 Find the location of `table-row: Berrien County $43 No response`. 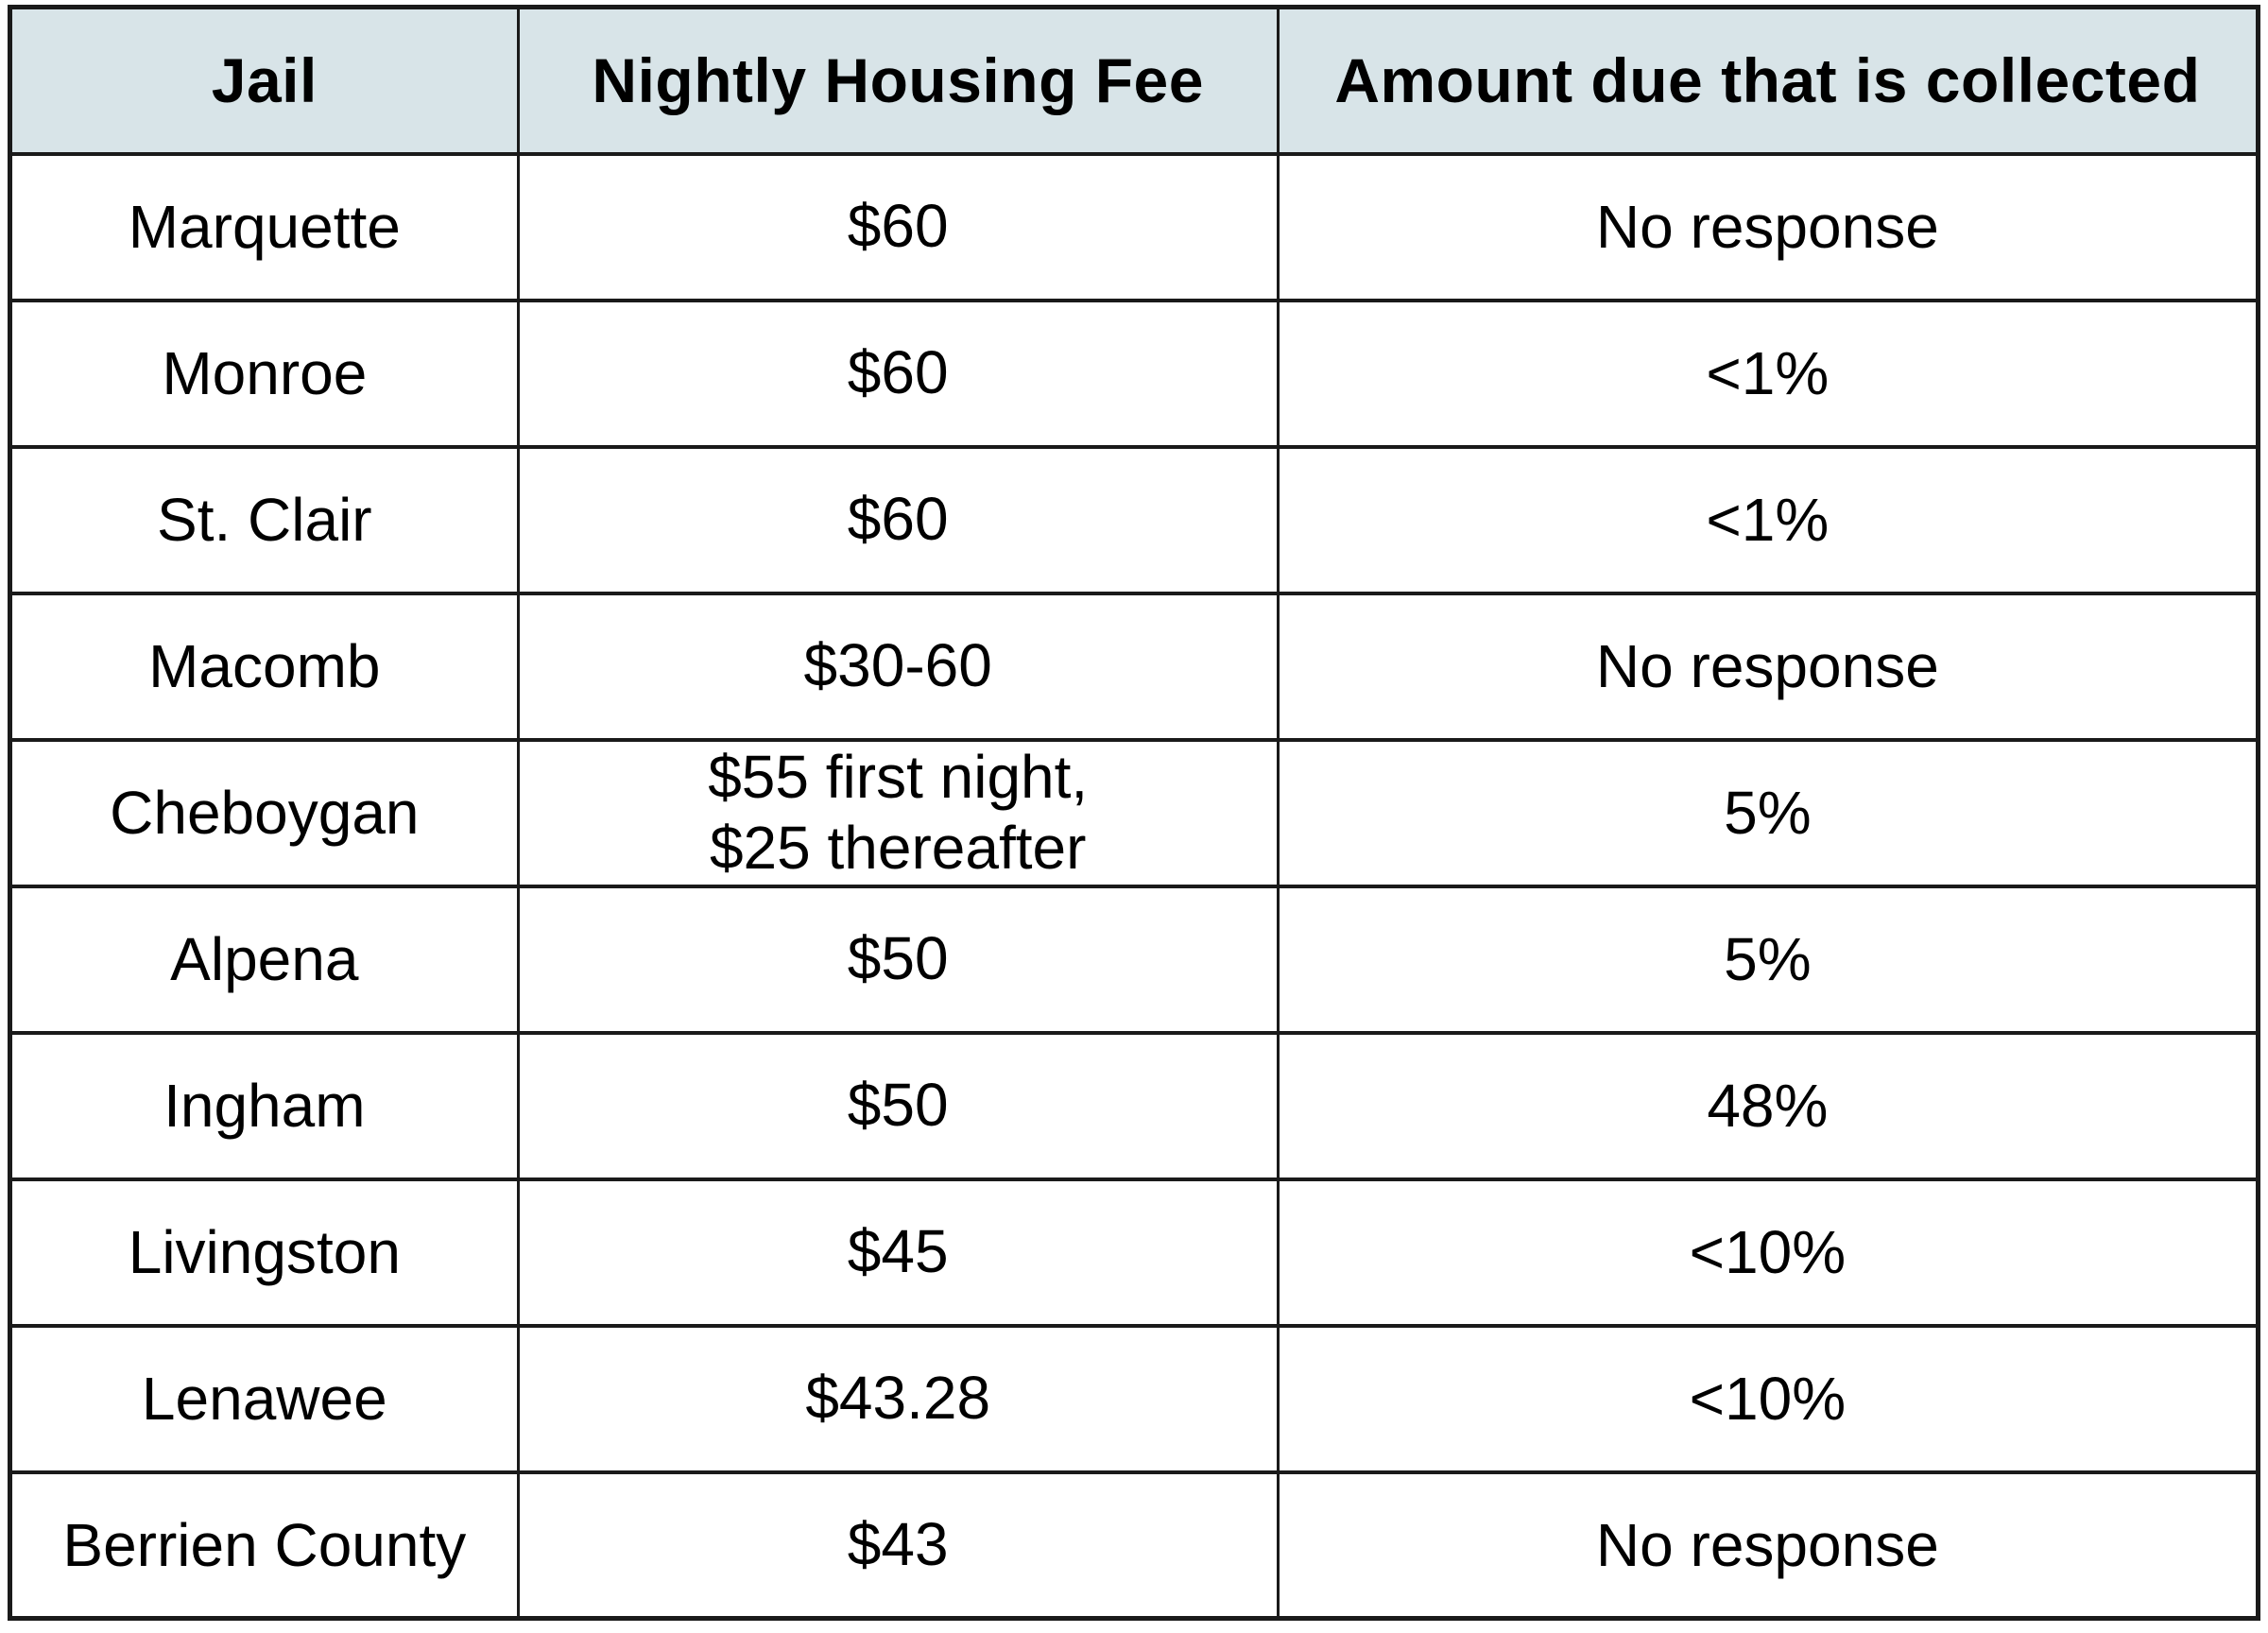

table-row: Berrien County $43 No response is located at coordinates (1134, 1546).